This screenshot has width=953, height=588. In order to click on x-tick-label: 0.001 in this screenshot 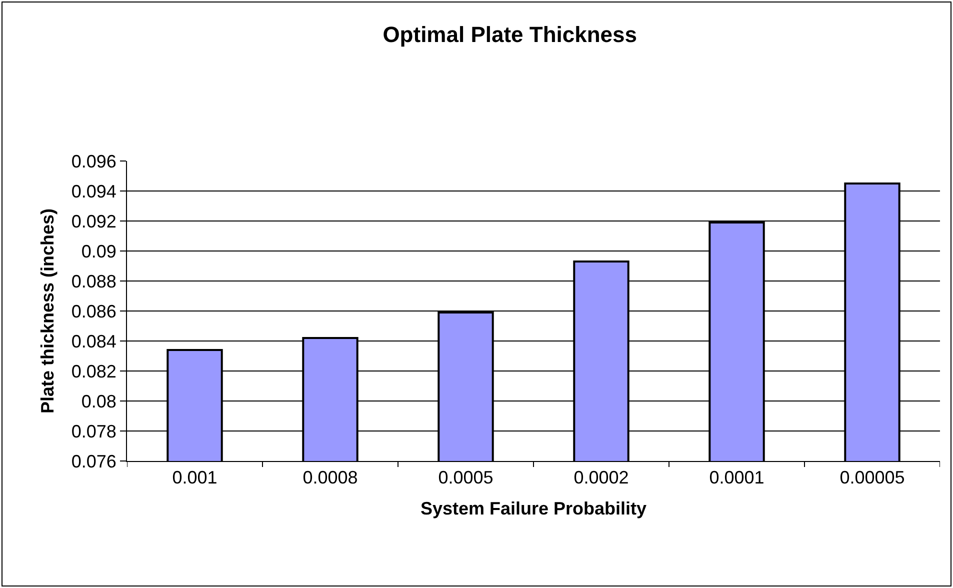, I will do `click(195, 478)`.